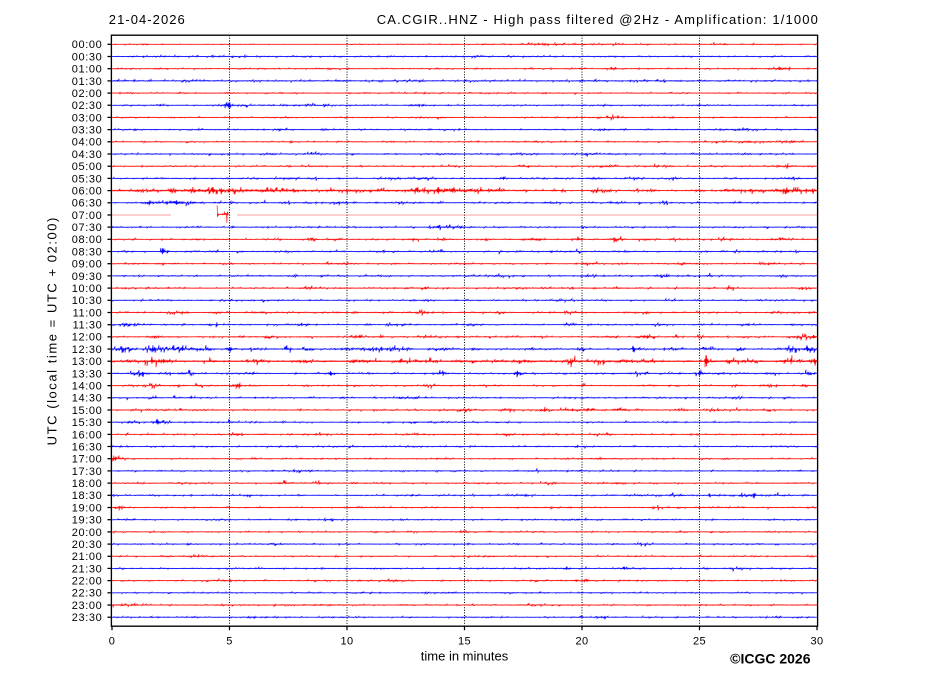 This screenshot has width=927, height=696. Describe the element at coordinates (87, 411) in the screenshot. I see `svg-text: 15:00` at that location.